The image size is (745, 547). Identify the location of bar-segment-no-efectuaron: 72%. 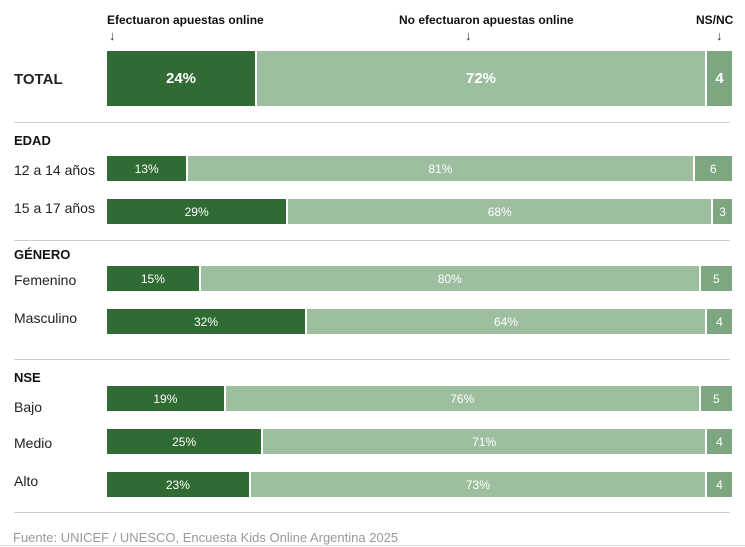
(482, 78).